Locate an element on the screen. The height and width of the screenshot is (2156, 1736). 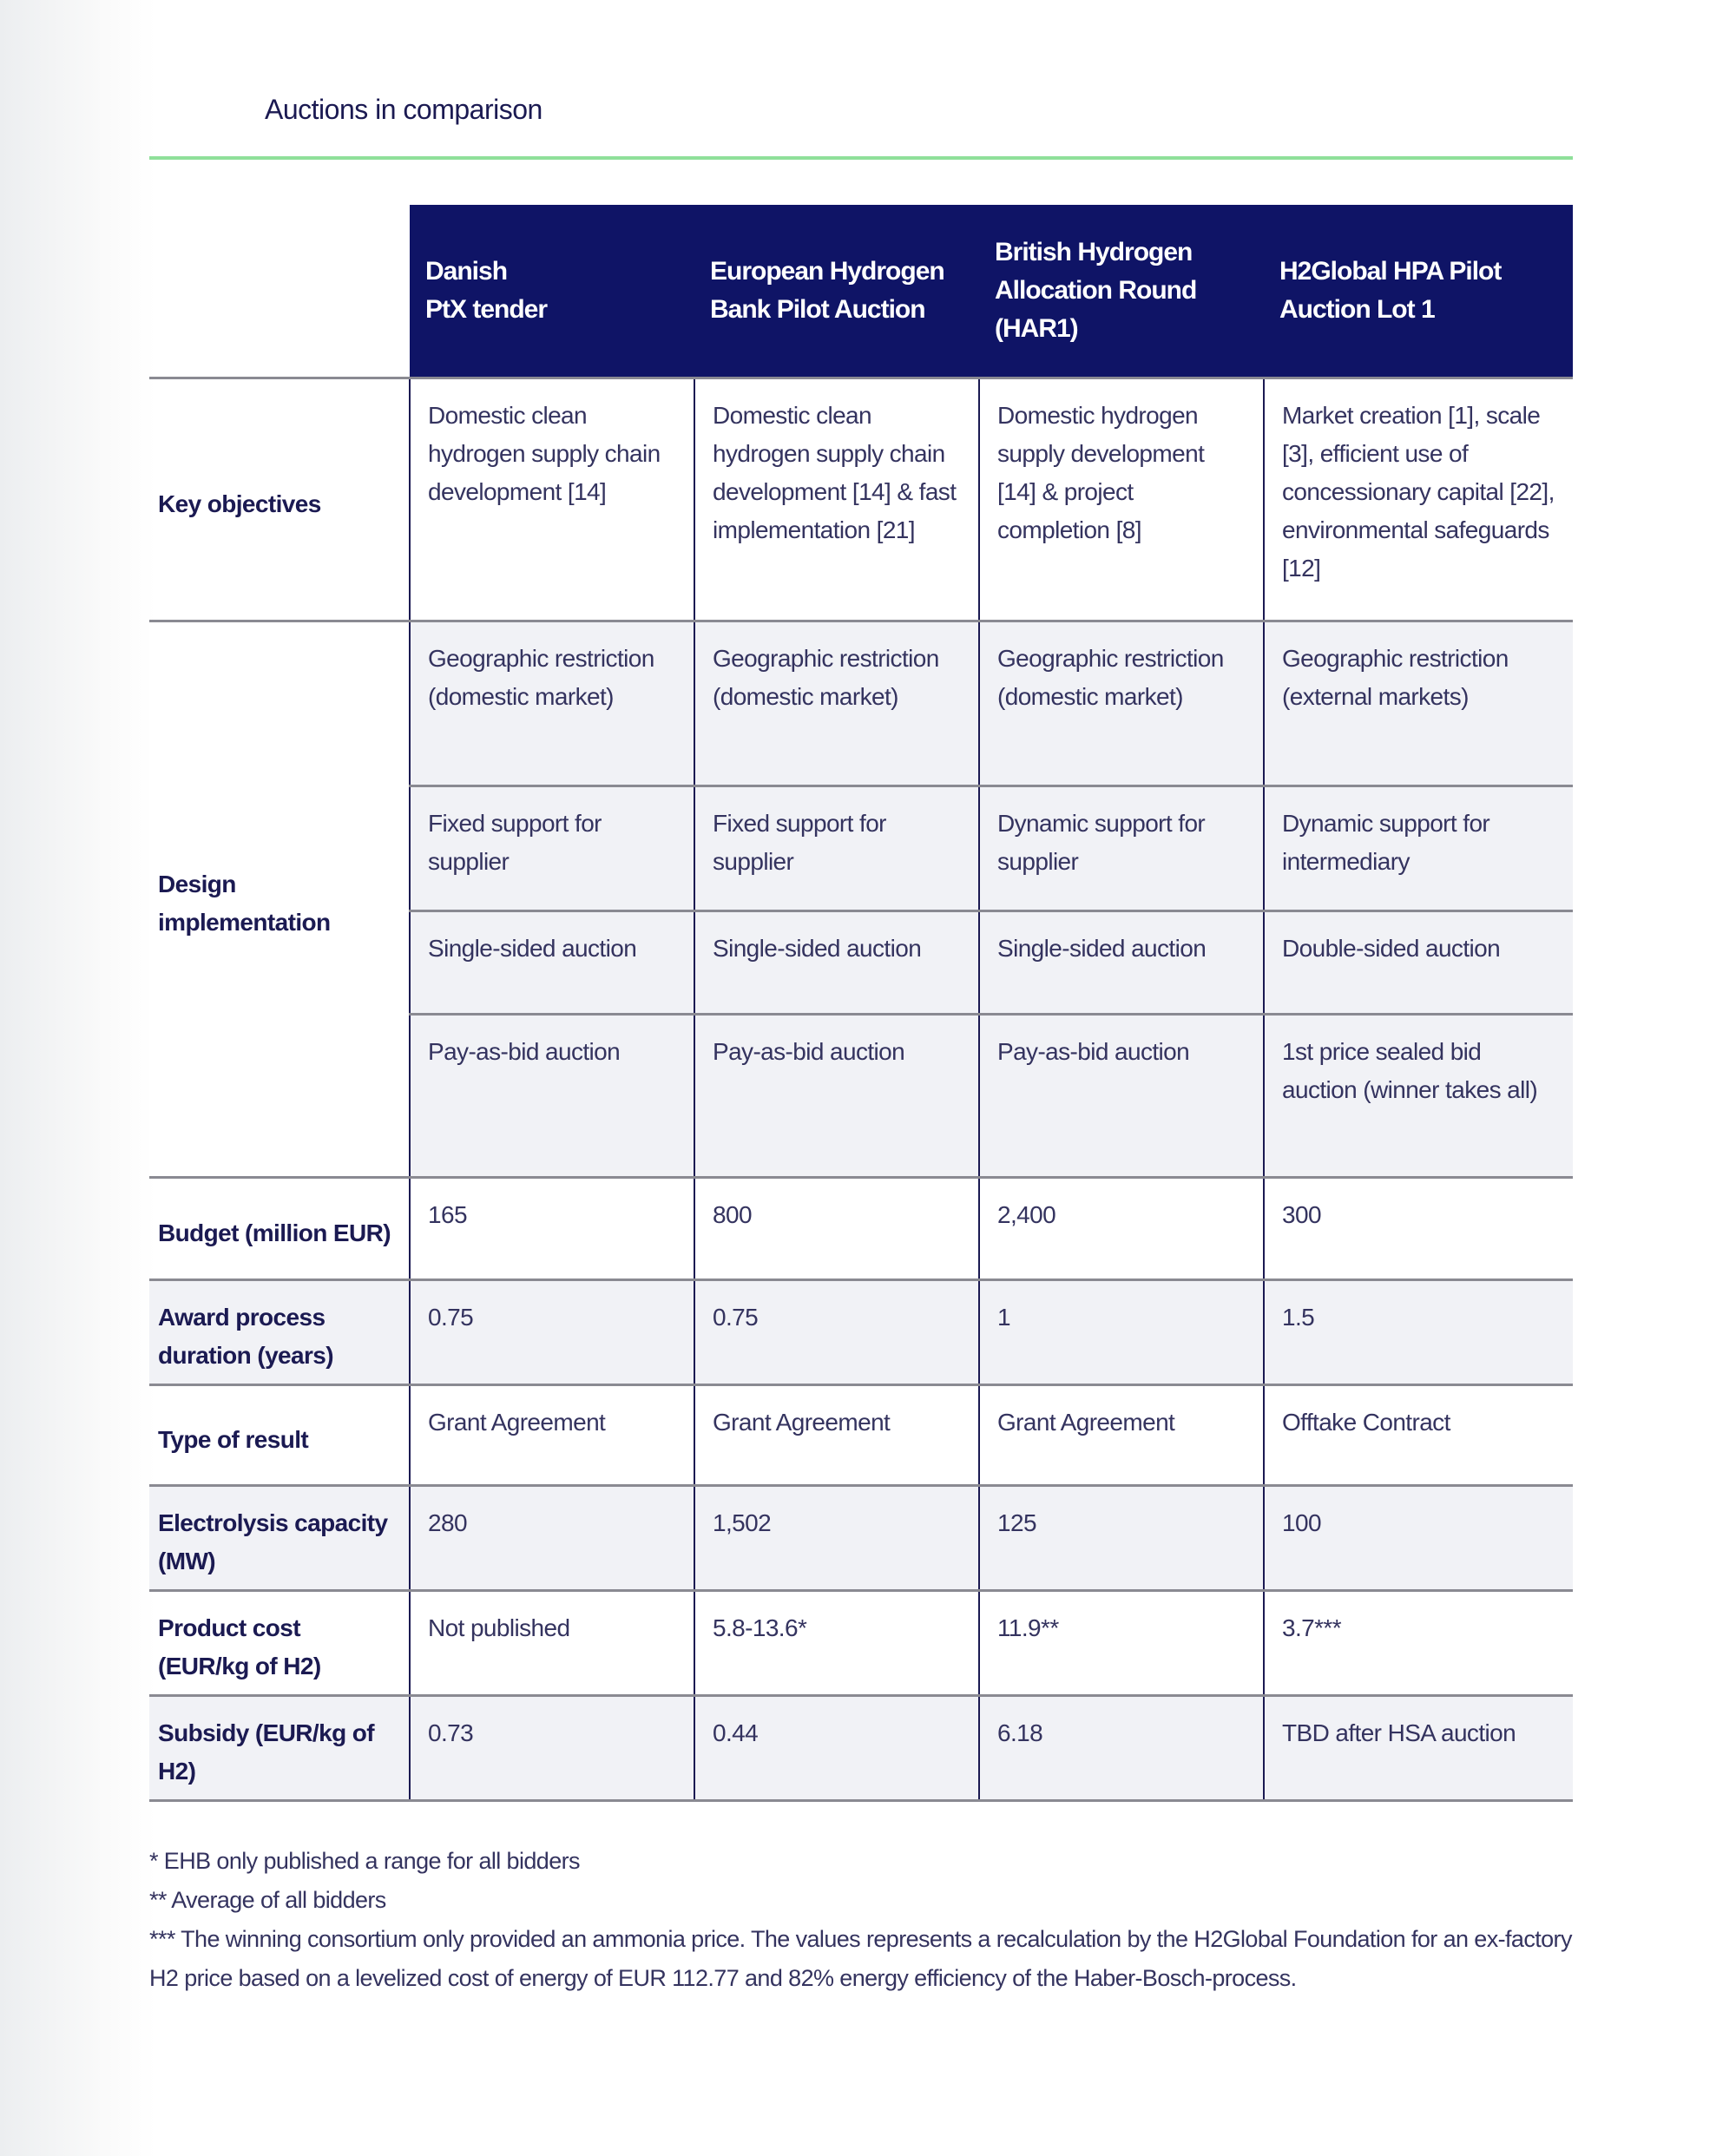
table-cell: TBD after HSA auction is located at coordinates (1418, 1748).